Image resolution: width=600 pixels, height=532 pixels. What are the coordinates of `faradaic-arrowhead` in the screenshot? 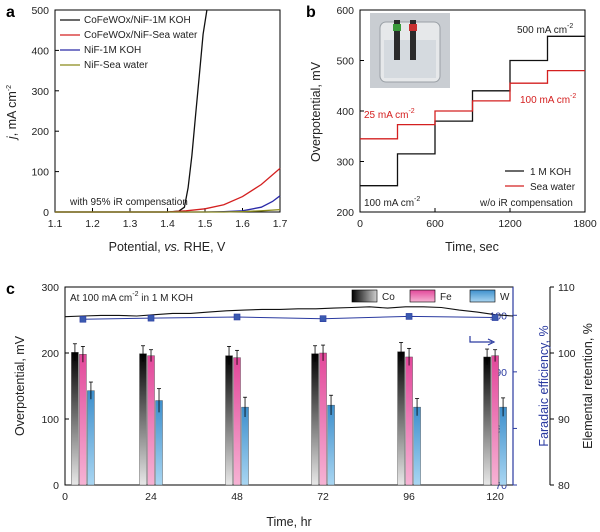 It's located at (491, 342).